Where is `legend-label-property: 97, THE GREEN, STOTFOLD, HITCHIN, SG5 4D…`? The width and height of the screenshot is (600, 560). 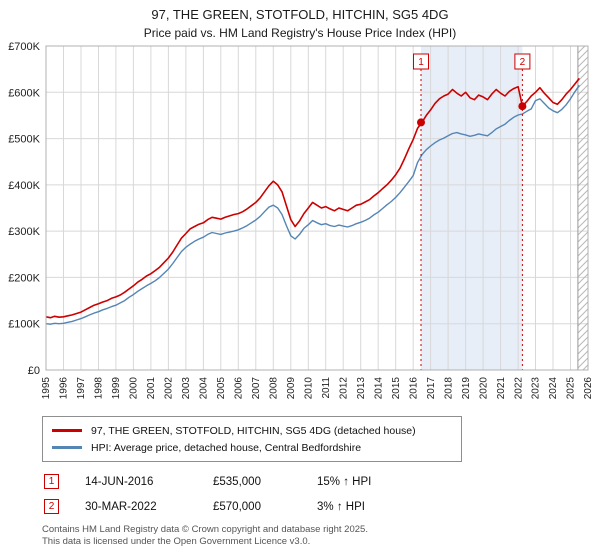 legend-label-property: 97, THE GREEN, STOTFOLD, HITCHIN, SG5 4D… is located at coordinates (253, 430).